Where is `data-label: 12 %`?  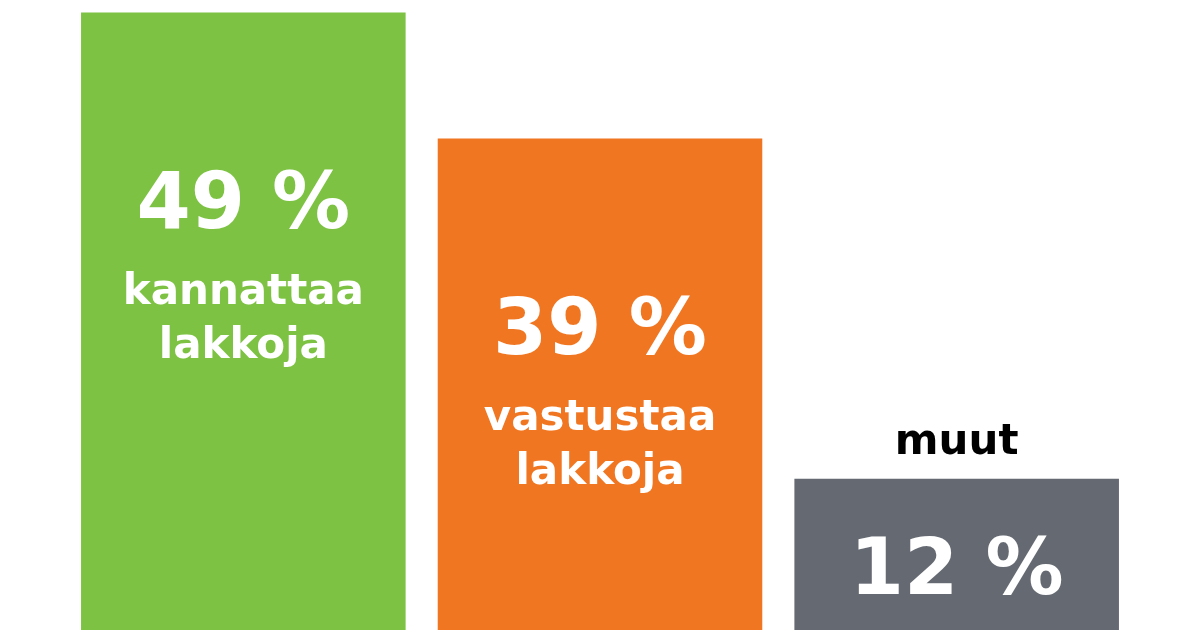 data-label: 12 % is located at coordinates (956, 567).